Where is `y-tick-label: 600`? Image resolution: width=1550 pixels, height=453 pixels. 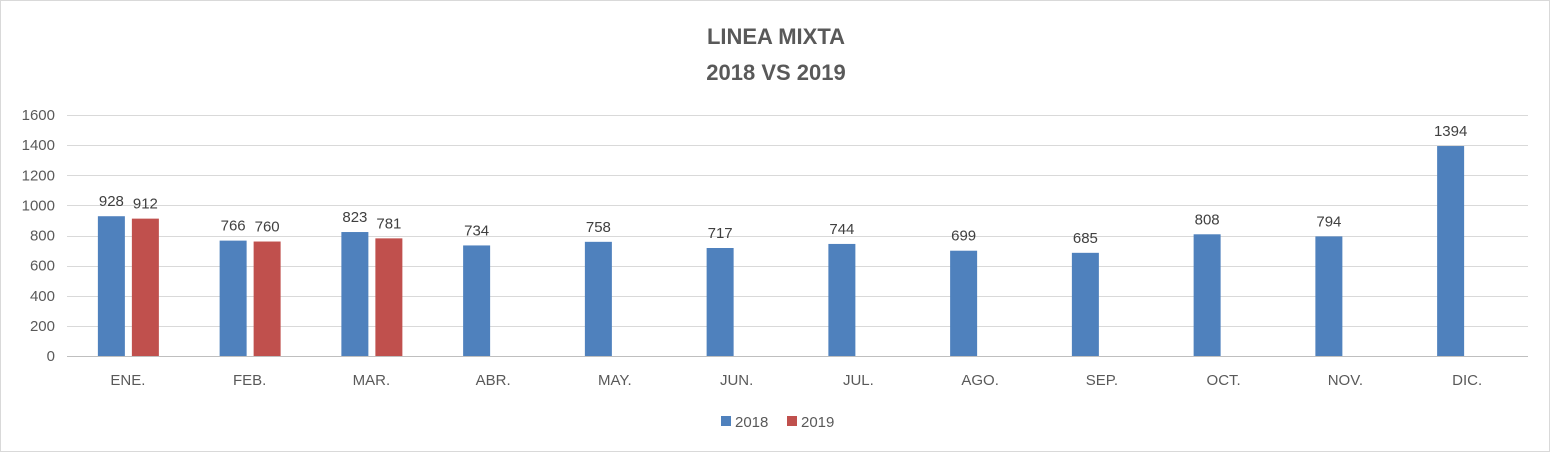
y-tick-label: 600 is located at coordinates (42, 266).